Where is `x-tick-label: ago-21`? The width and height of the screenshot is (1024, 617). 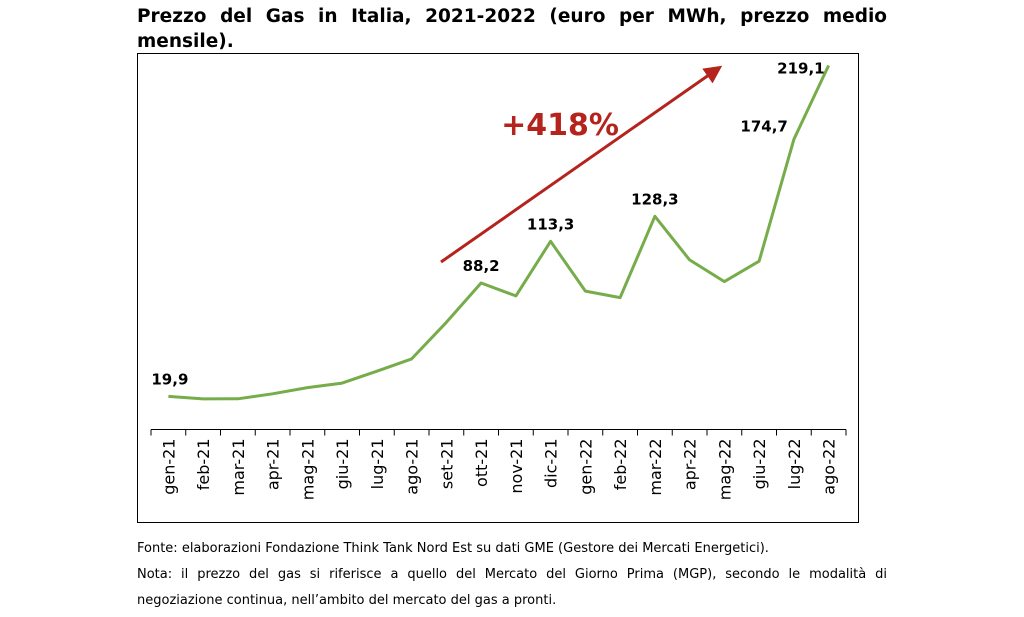 x-tick-label: ago-21 is located at coordinates (412, 467).